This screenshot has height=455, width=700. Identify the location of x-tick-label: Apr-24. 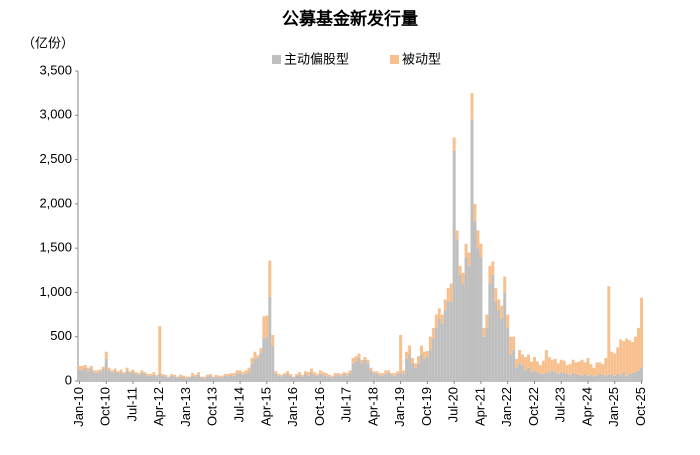
(586, 406).